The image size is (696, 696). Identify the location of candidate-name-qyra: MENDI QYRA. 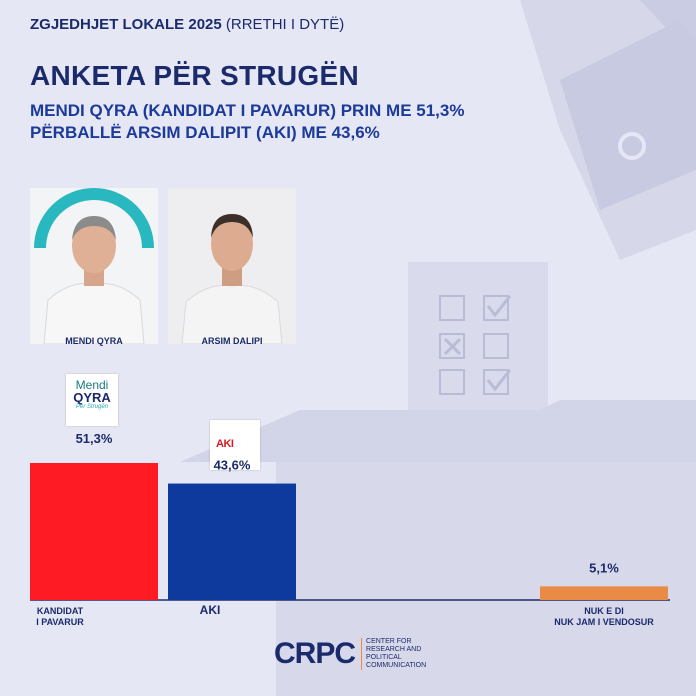
(94, 341).